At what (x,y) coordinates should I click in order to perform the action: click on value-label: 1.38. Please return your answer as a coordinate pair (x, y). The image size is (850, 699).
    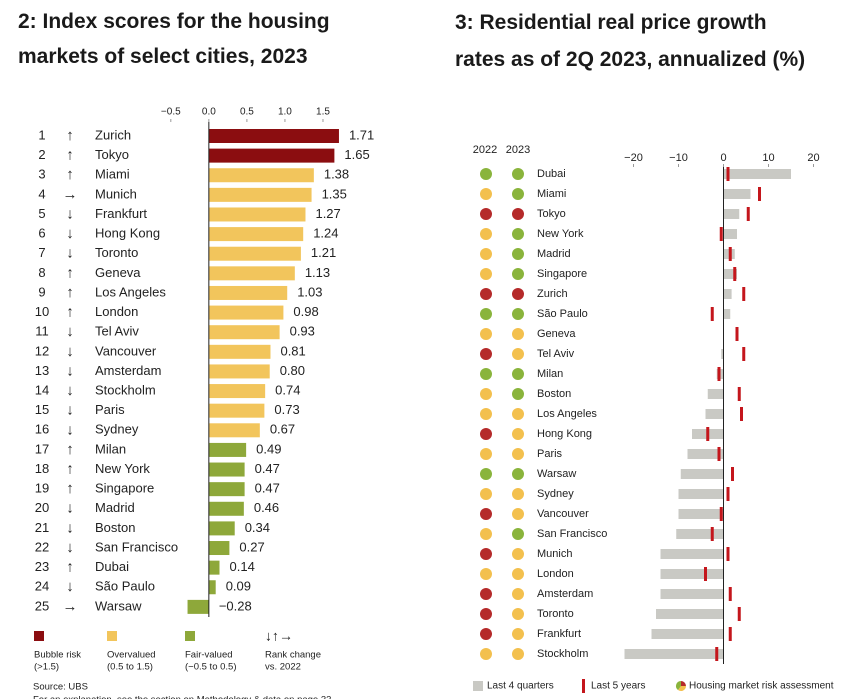
    Looking at the image, I should click on (336, 174).